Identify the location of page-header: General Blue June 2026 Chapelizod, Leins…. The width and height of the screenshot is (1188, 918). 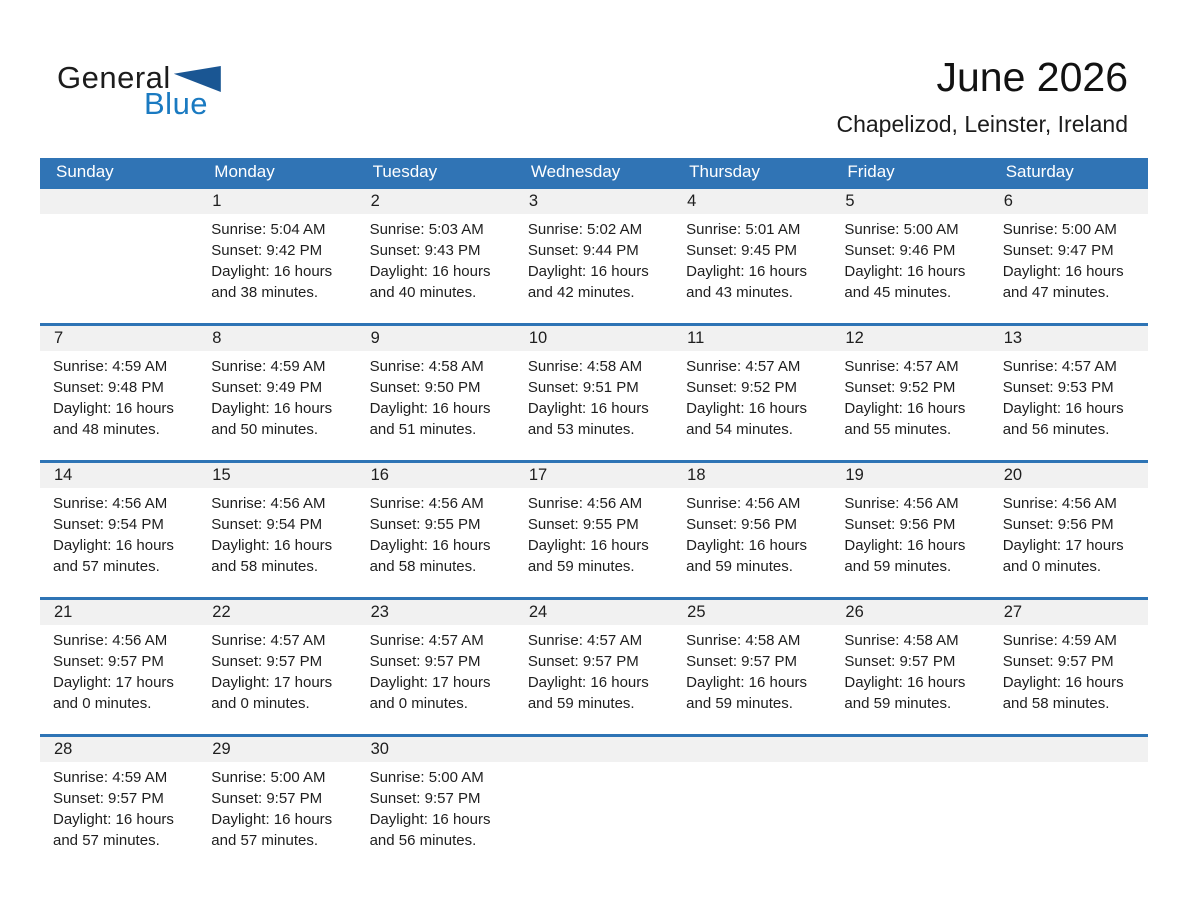
(594, 106).